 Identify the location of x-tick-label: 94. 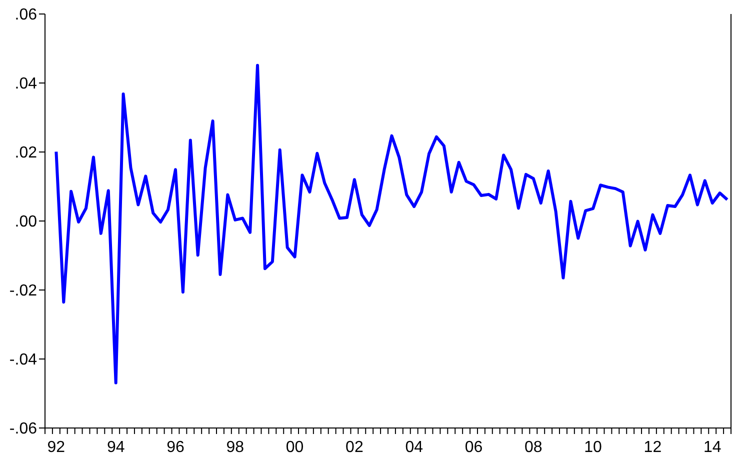
(115, 447).